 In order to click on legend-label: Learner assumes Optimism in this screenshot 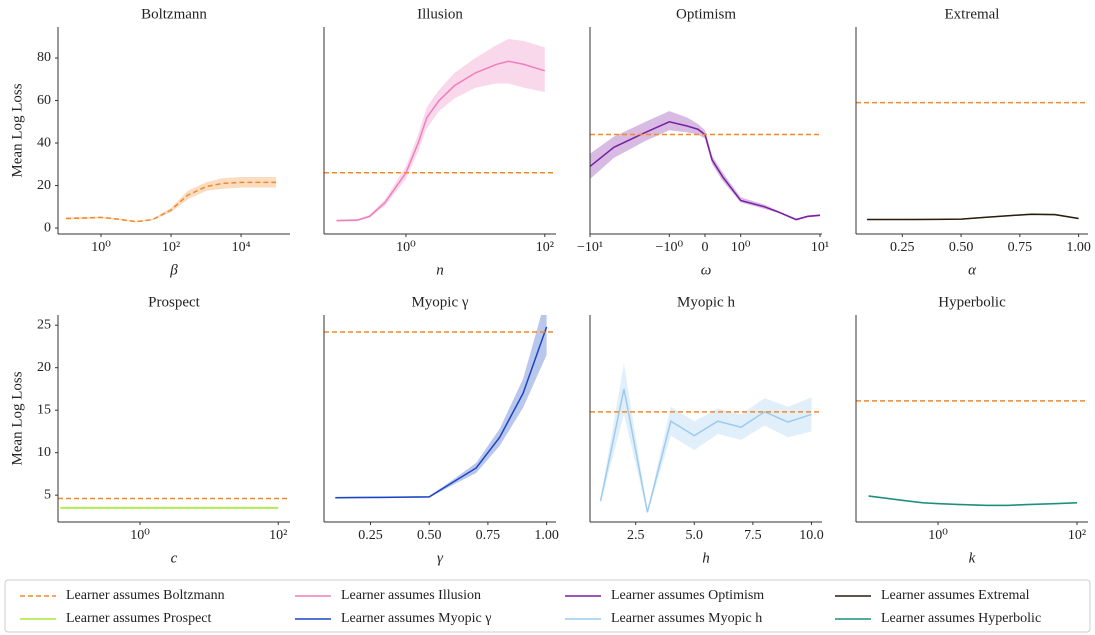, I will do `click(687, 595)`.